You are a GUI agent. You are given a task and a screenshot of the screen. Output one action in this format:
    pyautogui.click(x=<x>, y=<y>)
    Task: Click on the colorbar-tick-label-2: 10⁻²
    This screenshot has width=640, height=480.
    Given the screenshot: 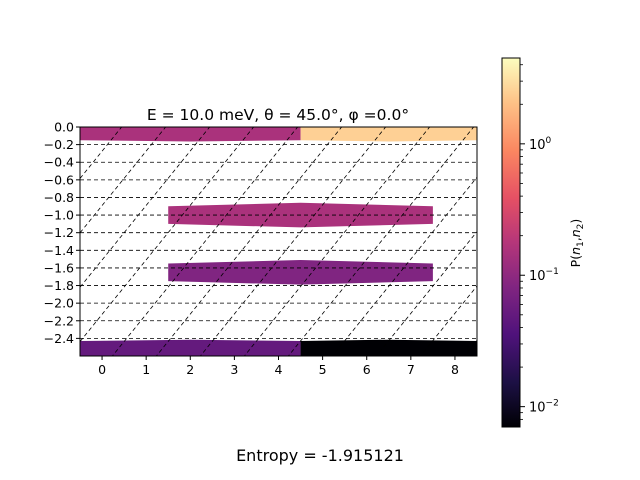 What is the action you would take?
    pyautogui.click(x=544, y=407)
    